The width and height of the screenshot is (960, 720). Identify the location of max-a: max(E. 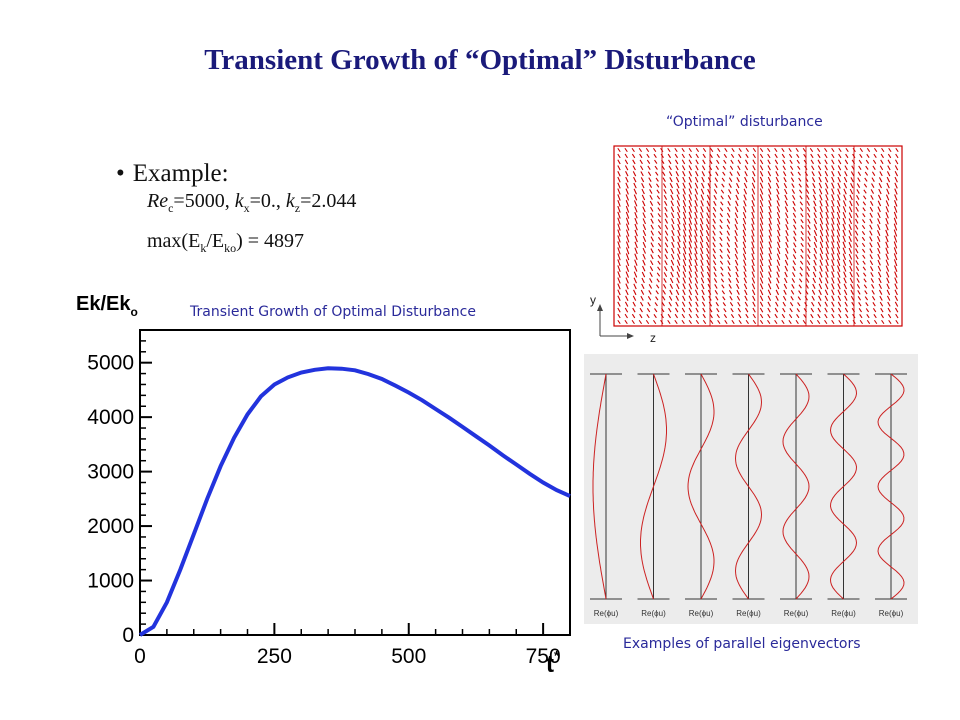
(174, 241).